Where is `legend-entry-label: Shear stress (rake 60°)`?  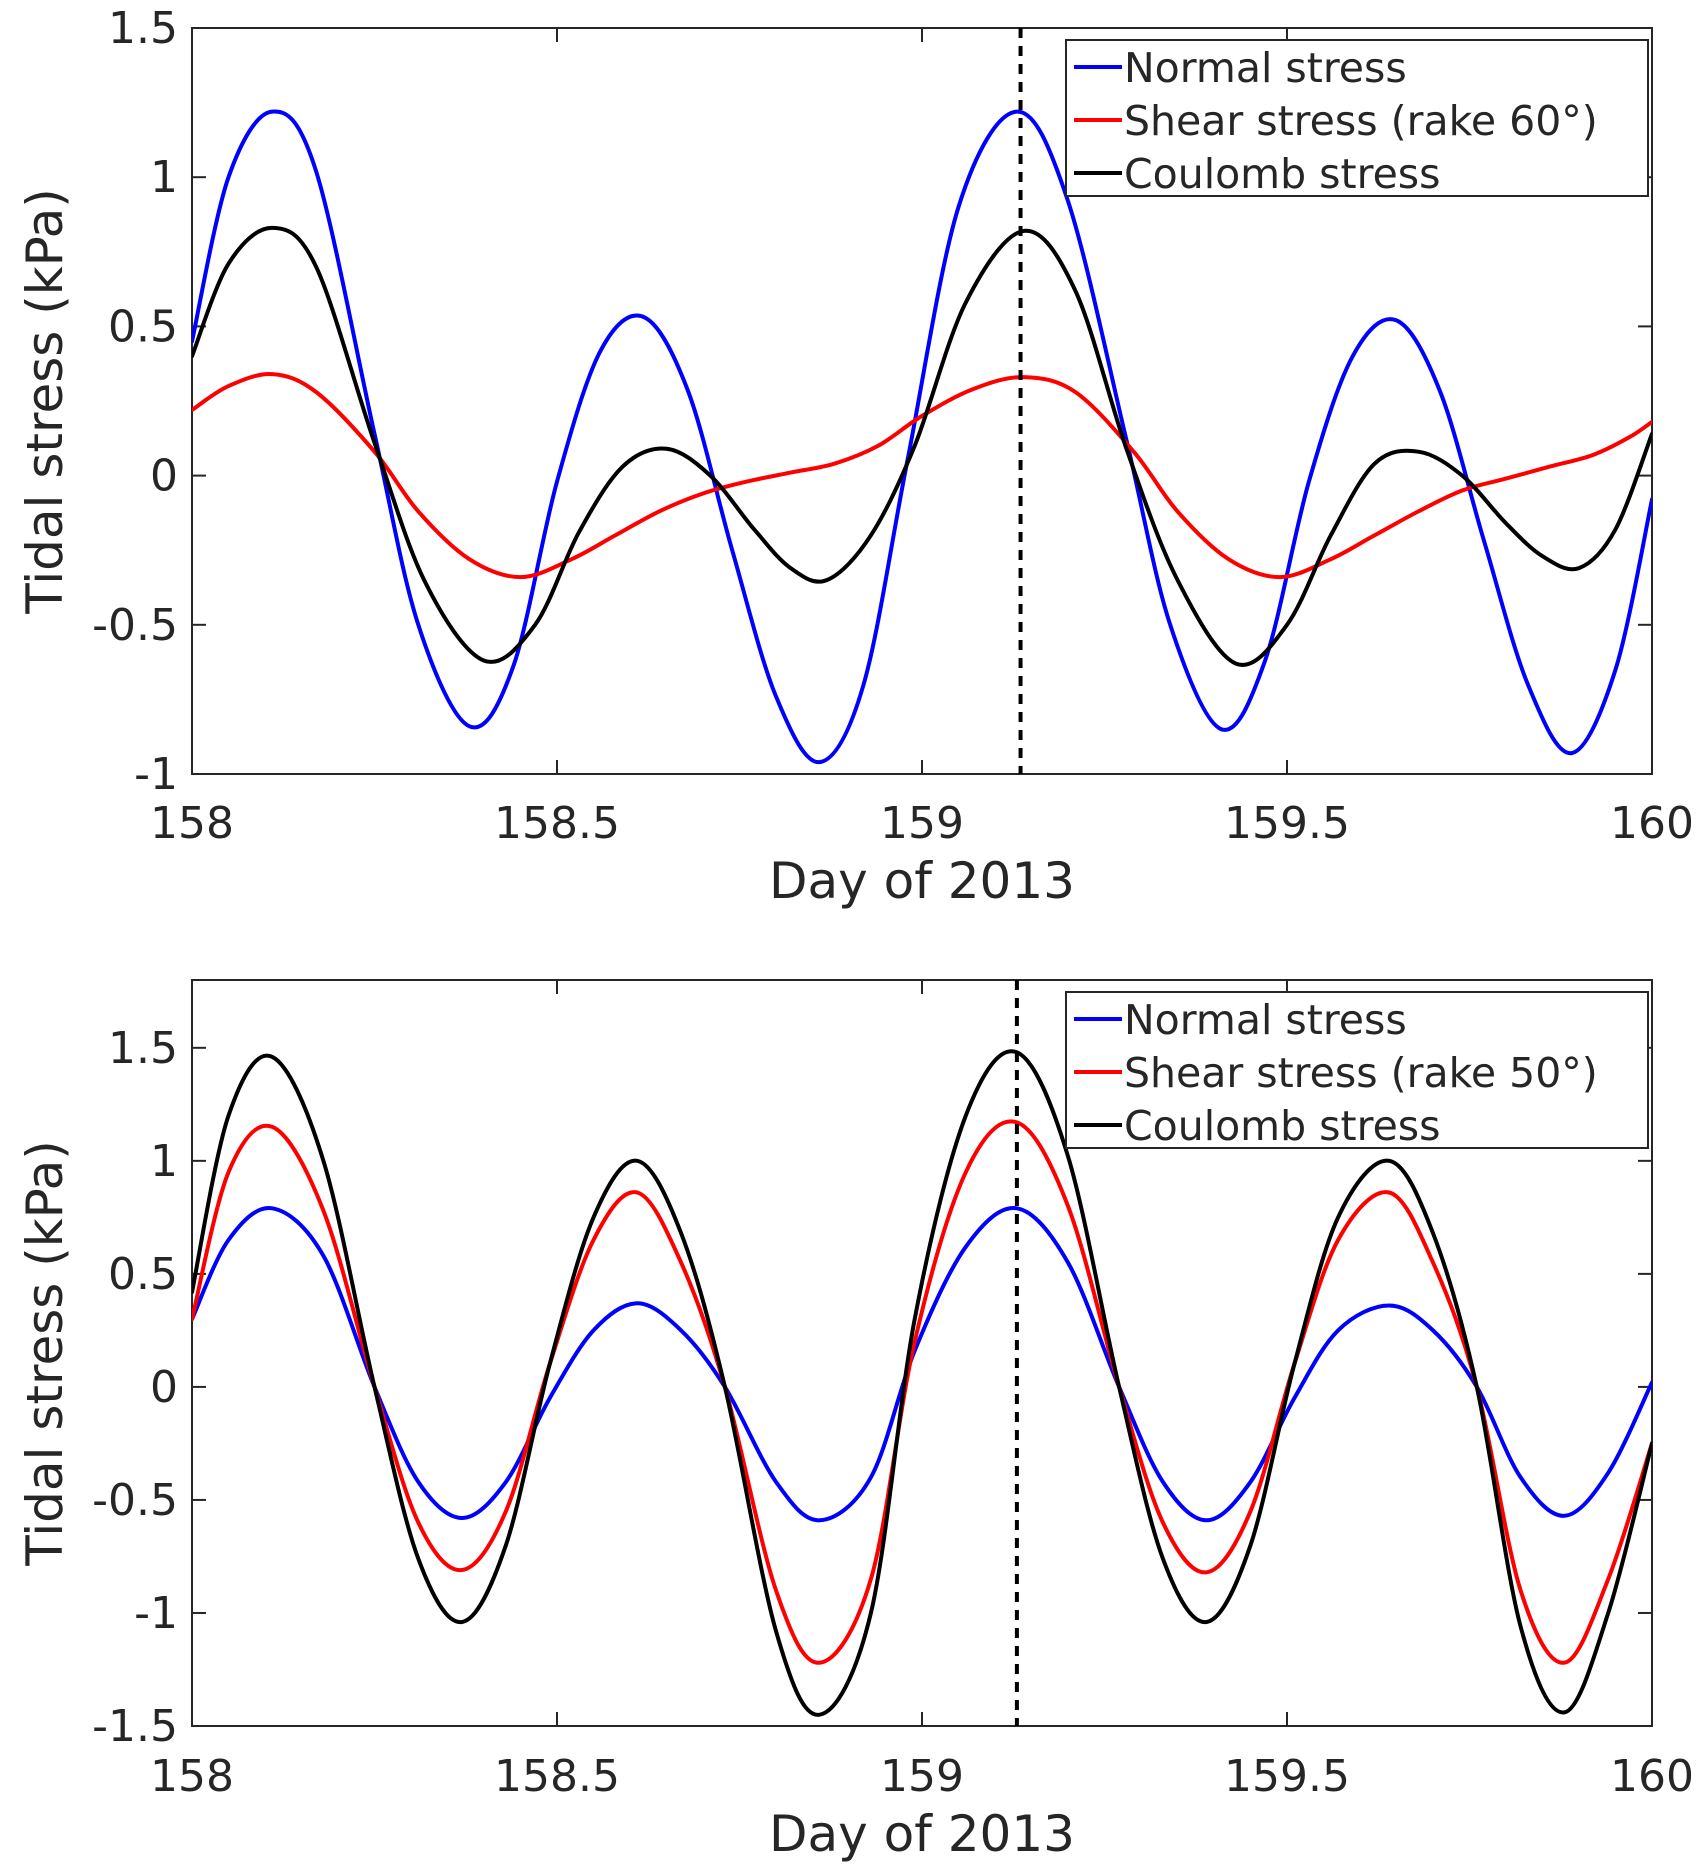
legend-entry-label: Shear stress (rake 60°) is located at coordinates (1361, 121).